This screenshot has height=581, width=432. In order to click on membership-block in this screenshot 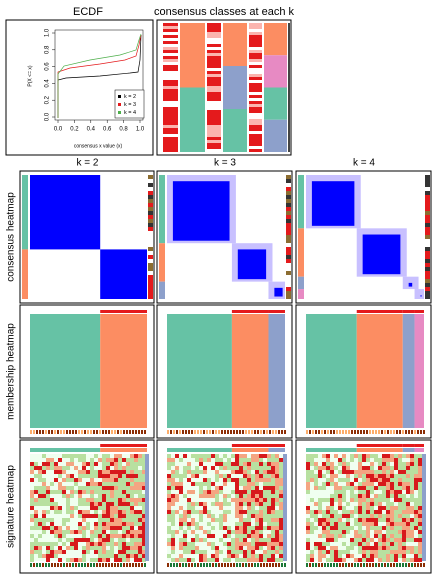, I will do `click(331, 371)`.